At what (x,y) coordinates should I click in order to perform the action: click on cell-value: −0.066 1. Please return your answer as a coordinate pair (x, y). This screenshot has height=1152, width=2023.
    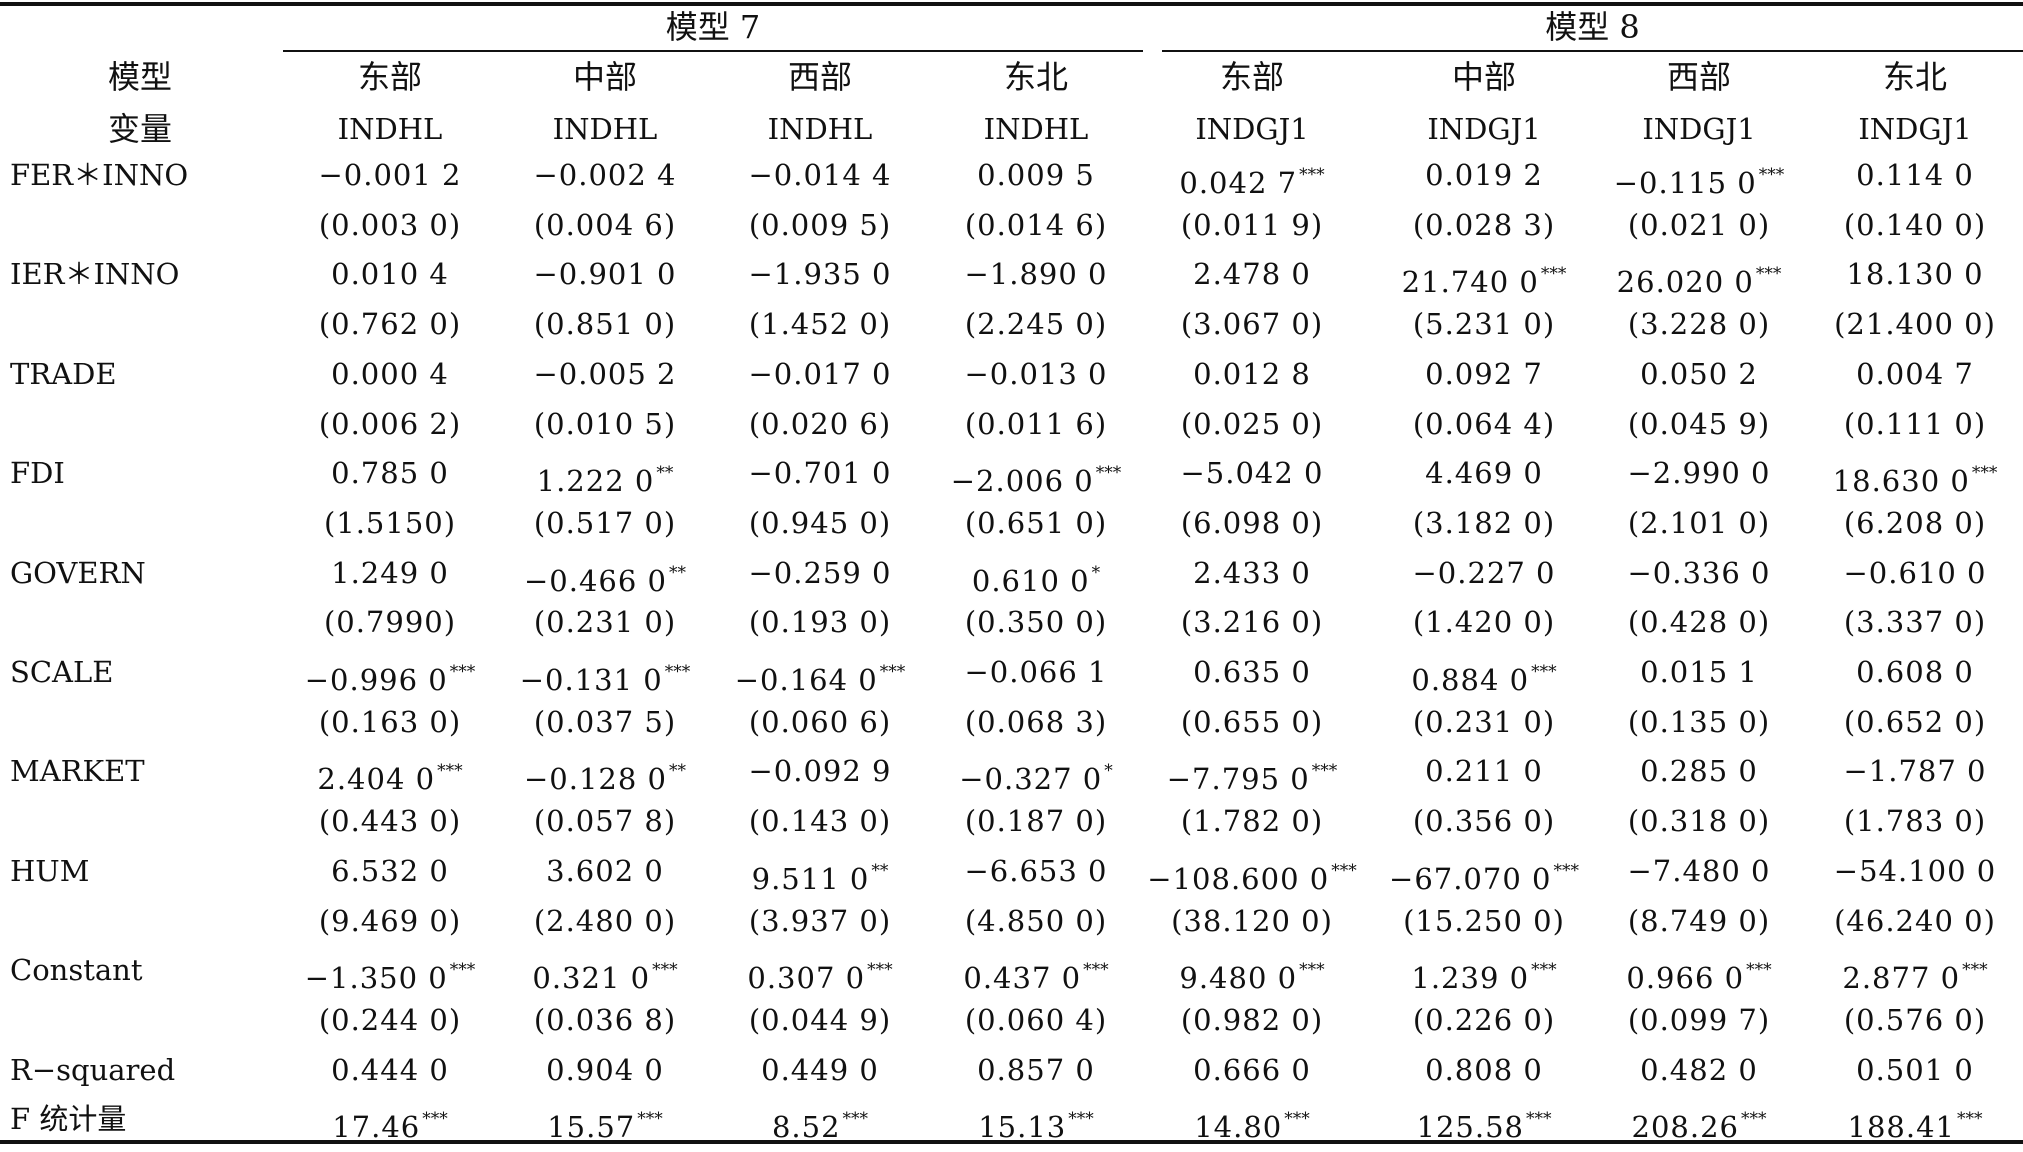
    Looking at the image, I should click on (1036, 672).